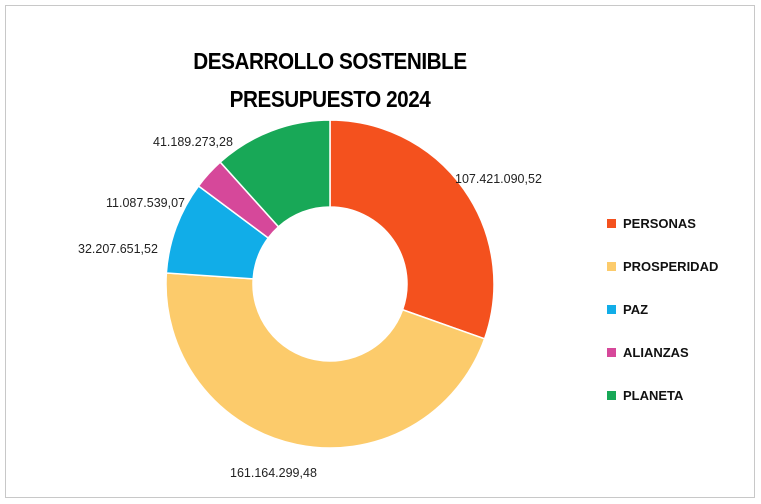  Describe the element at coordinates (145, 203) in the screenshot. I see `data-label-alianzas: 11.087.539,07` at that location.